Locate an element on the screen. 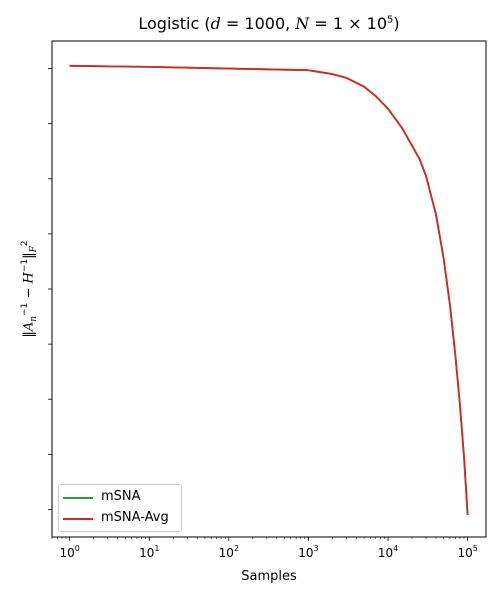 This screenshot has height=604, width=500. title-prefix: Logistic ( is located at coordinates (174, 23).